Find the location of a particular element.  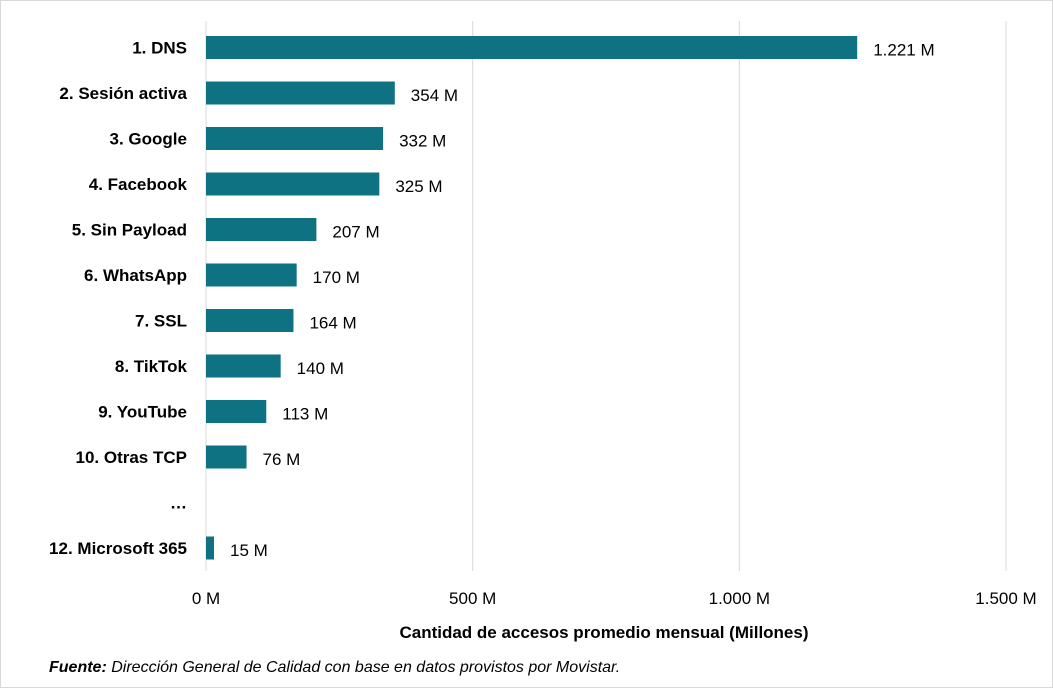

value-label: 140 M is located at coordinates (320, 368).